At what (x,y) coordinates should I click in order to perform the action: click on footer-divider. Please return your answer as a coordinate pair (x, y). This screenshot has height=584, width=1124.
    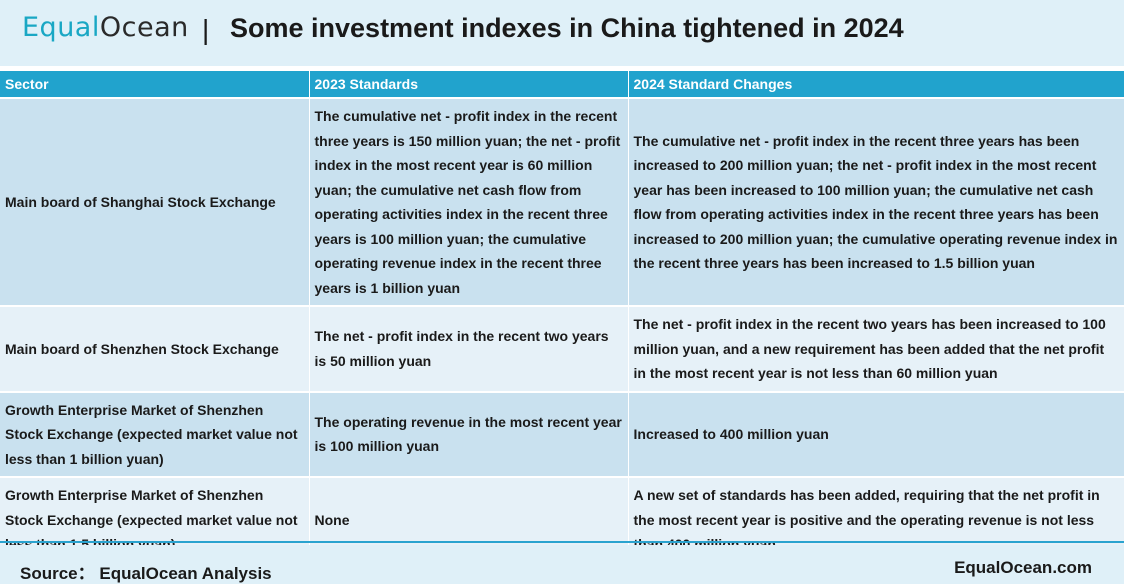
    Looking at the image, I should click on (562, 542).